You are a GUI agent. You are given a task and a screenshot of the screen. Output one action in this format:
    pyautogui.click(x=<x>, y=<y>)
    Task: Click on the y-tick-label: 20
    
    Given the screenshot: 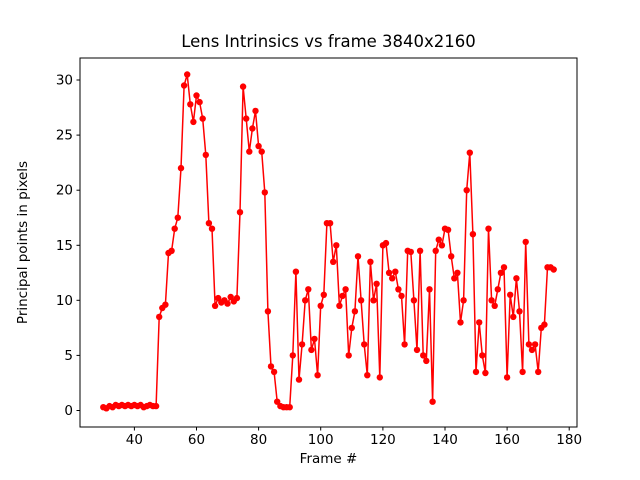 What is the action you would take?
    pyautogui.click(x=64, y=191)
    